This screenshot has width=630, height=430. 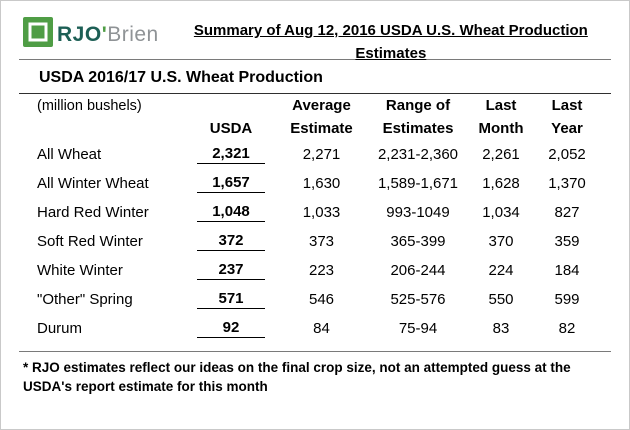 I want to click on table-row-other-spring: "Other" Spring 571 546 525-576 550 599, so click(x=315, y=299).